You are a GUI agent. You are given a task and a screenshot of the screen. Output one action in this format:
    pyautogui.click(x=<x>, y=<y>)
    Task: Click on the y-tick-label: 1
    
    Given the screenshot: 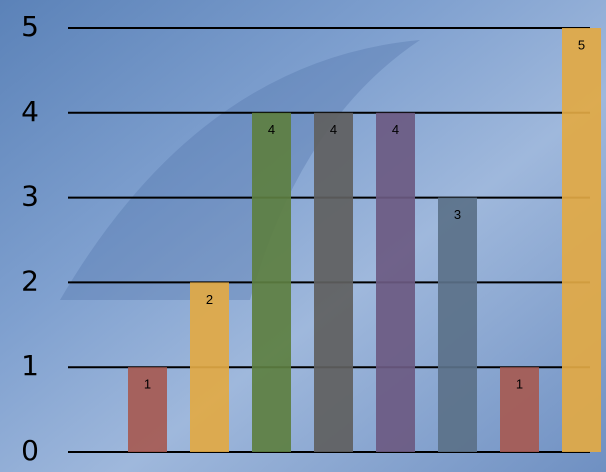 What is the action you would take?
    pyautogui.click(x=30, y=365)
    